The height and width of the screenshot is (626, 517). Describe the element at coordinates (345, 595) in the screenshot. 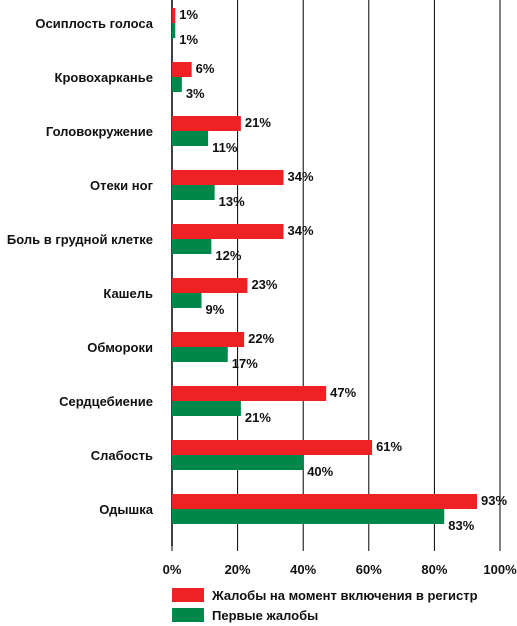

I see `legend-label: Жалобы на момент включения в регистр` at that location.